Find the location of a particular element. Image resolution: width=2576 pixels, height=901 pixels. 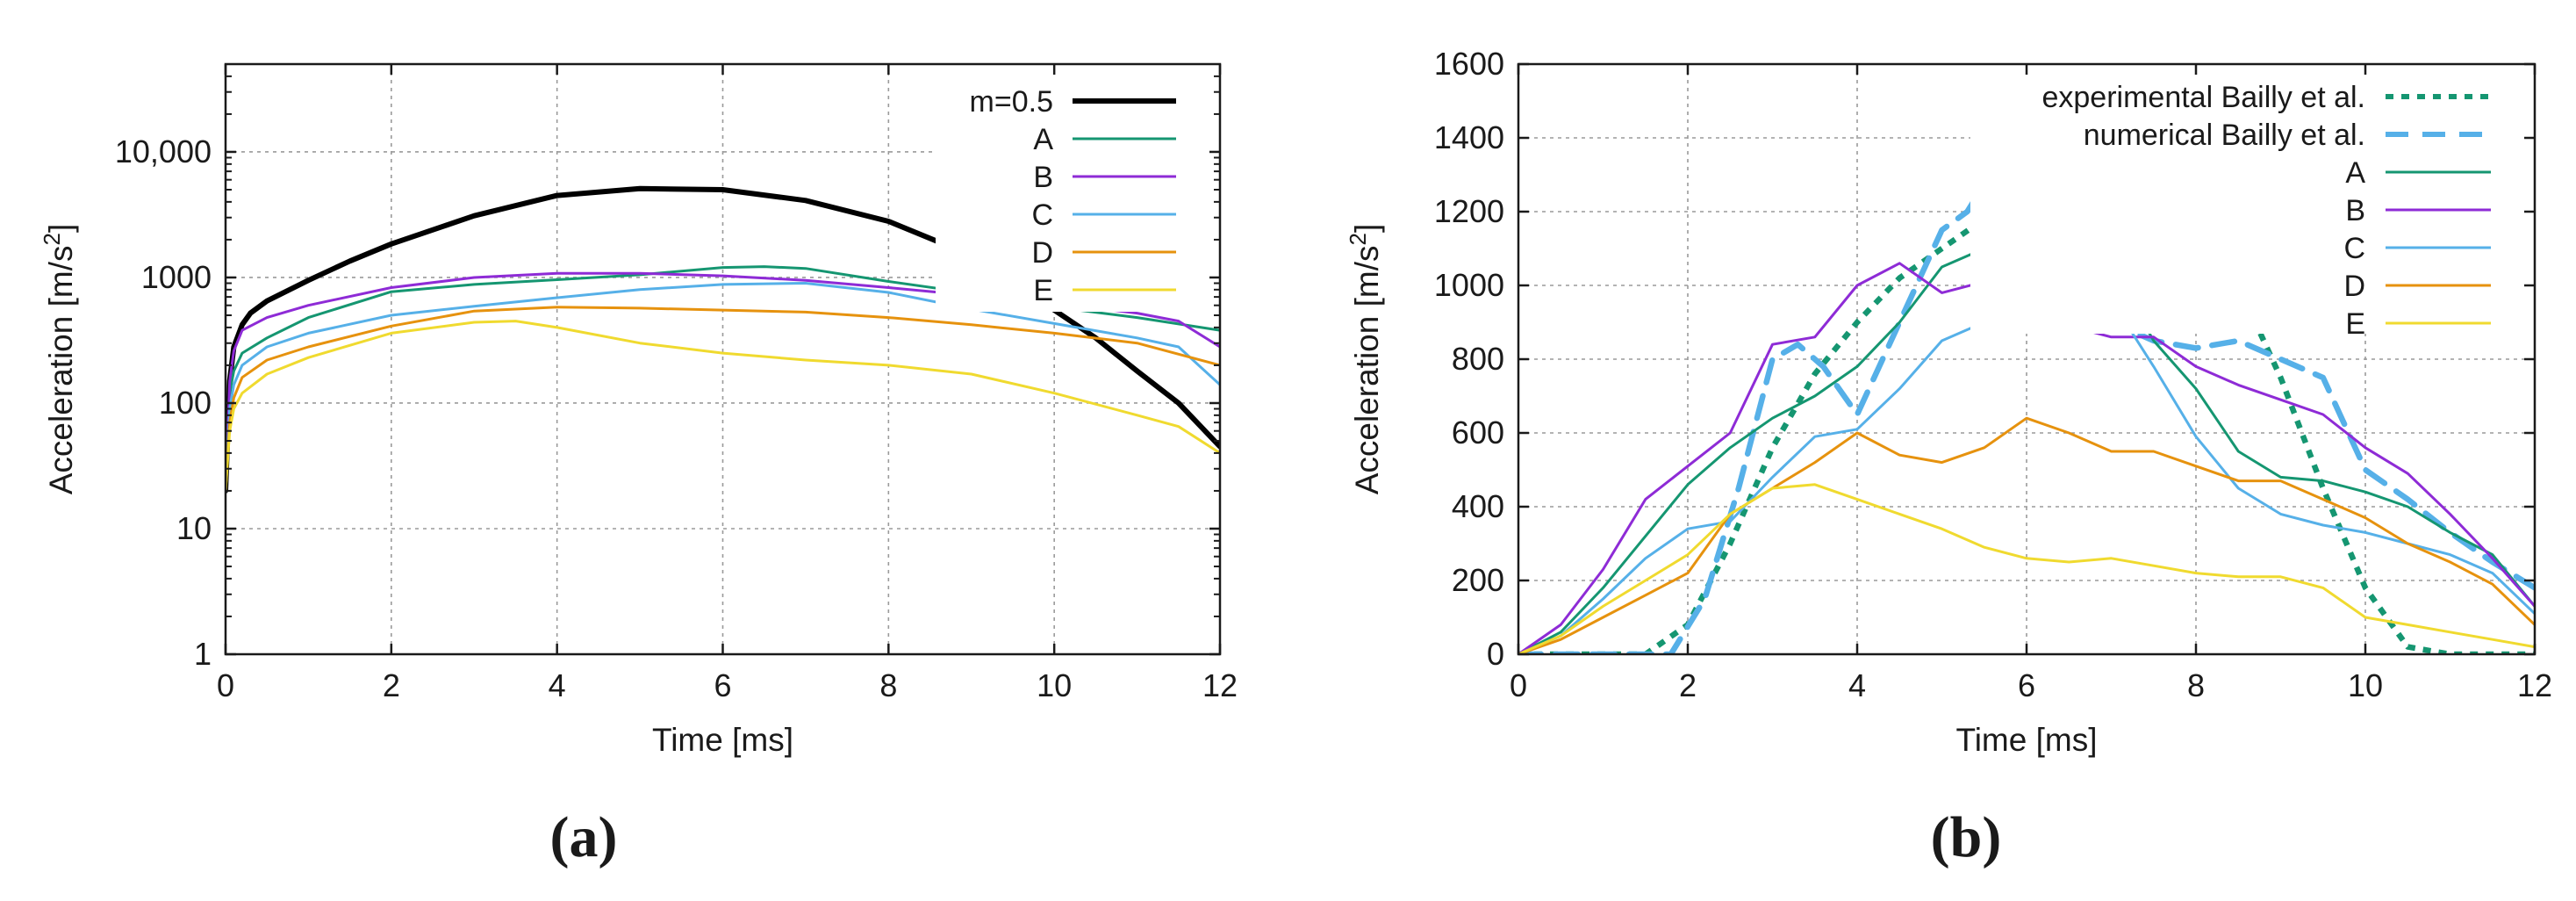

tick-label-y: 1600 is located at coordinates (1469, 64).